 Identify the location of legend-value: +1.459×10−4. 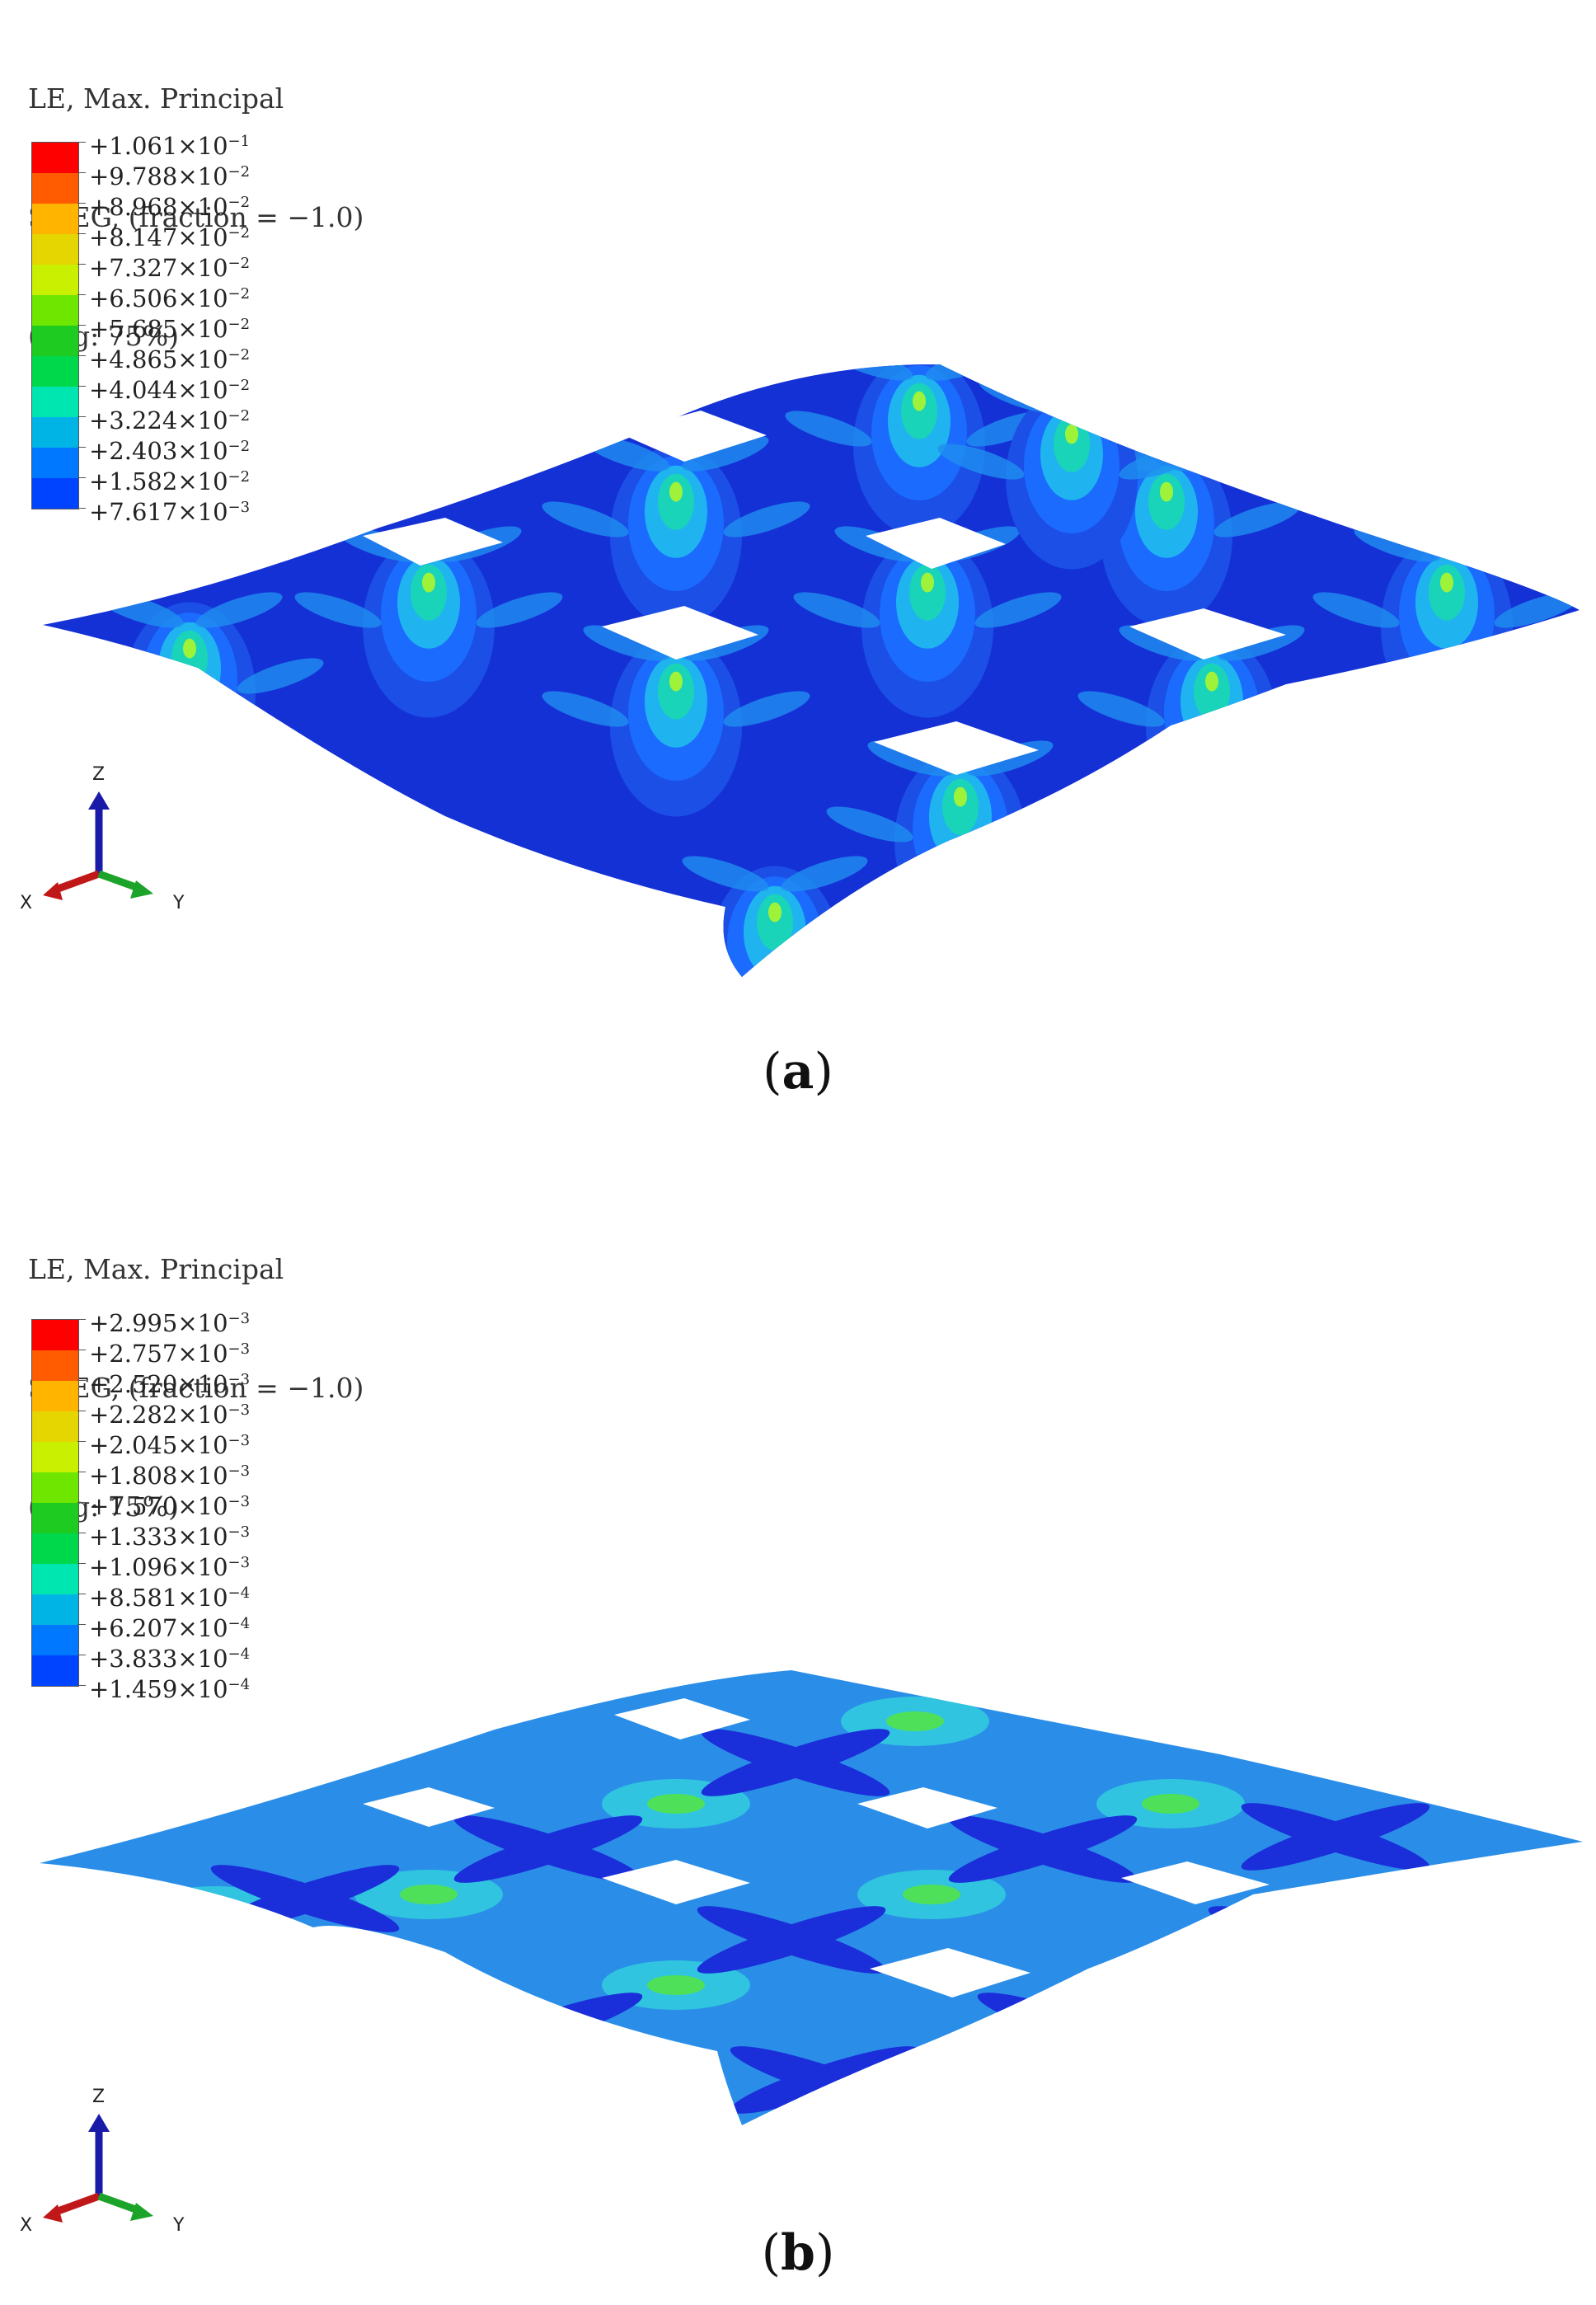
(169, 1687).